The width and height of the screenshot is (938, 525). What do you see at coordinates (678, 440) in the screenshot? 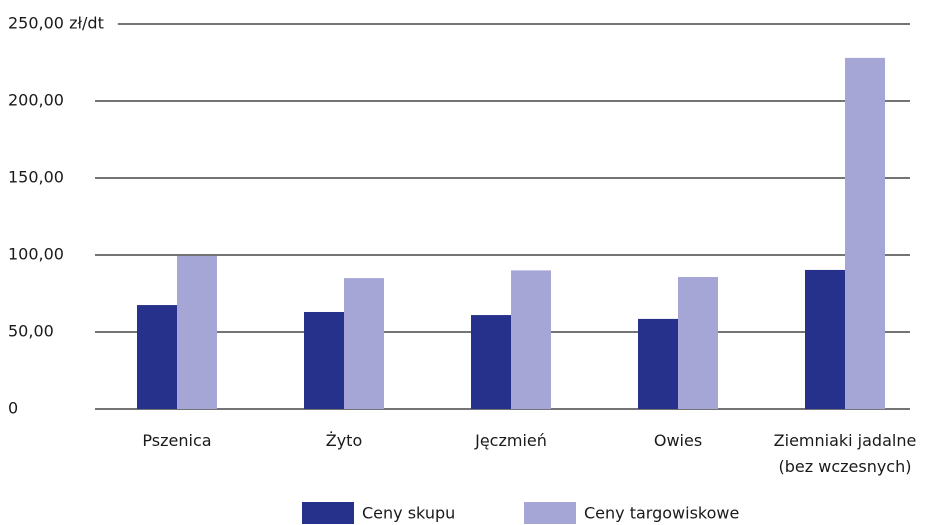
I see `x-tick-label: Owies` at bounding box center [678, 440].